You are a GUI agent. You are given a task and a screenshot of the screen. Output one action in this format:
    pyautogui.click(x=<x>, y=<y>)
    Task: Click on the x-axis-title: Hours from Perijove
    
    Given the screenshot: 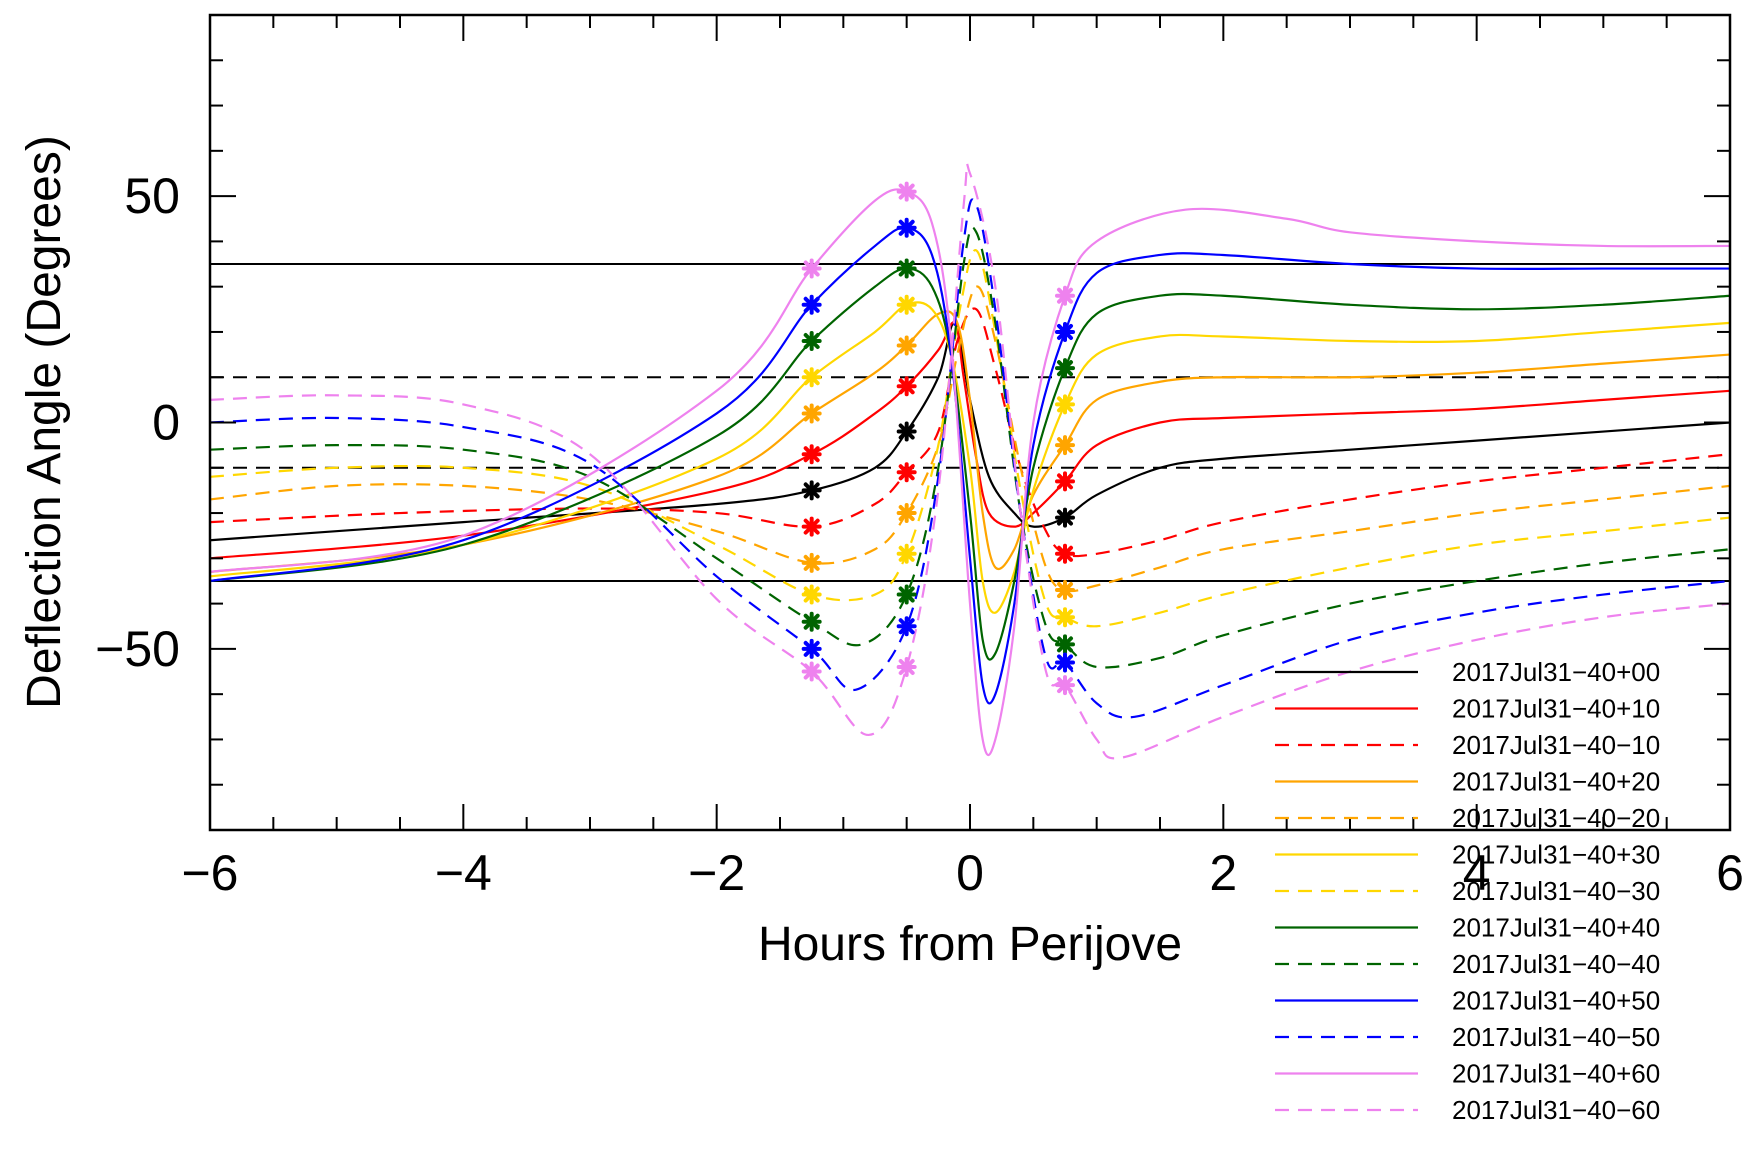 What is the action you would take?
    pyautogui.click(x=970, y=944)
    